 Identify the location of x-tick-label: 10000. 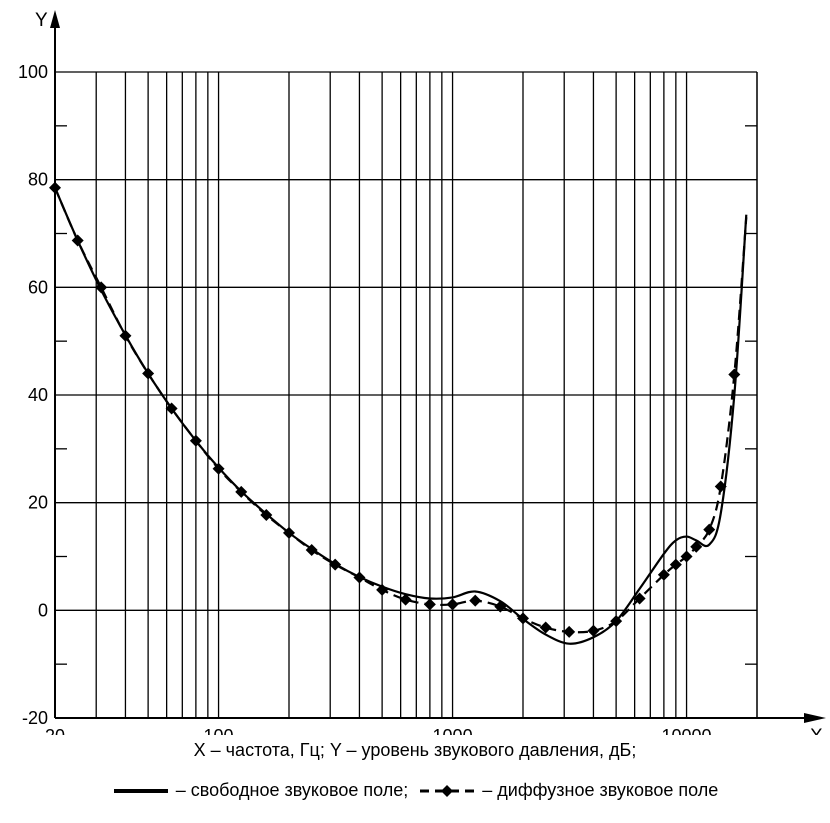
(687, 730).